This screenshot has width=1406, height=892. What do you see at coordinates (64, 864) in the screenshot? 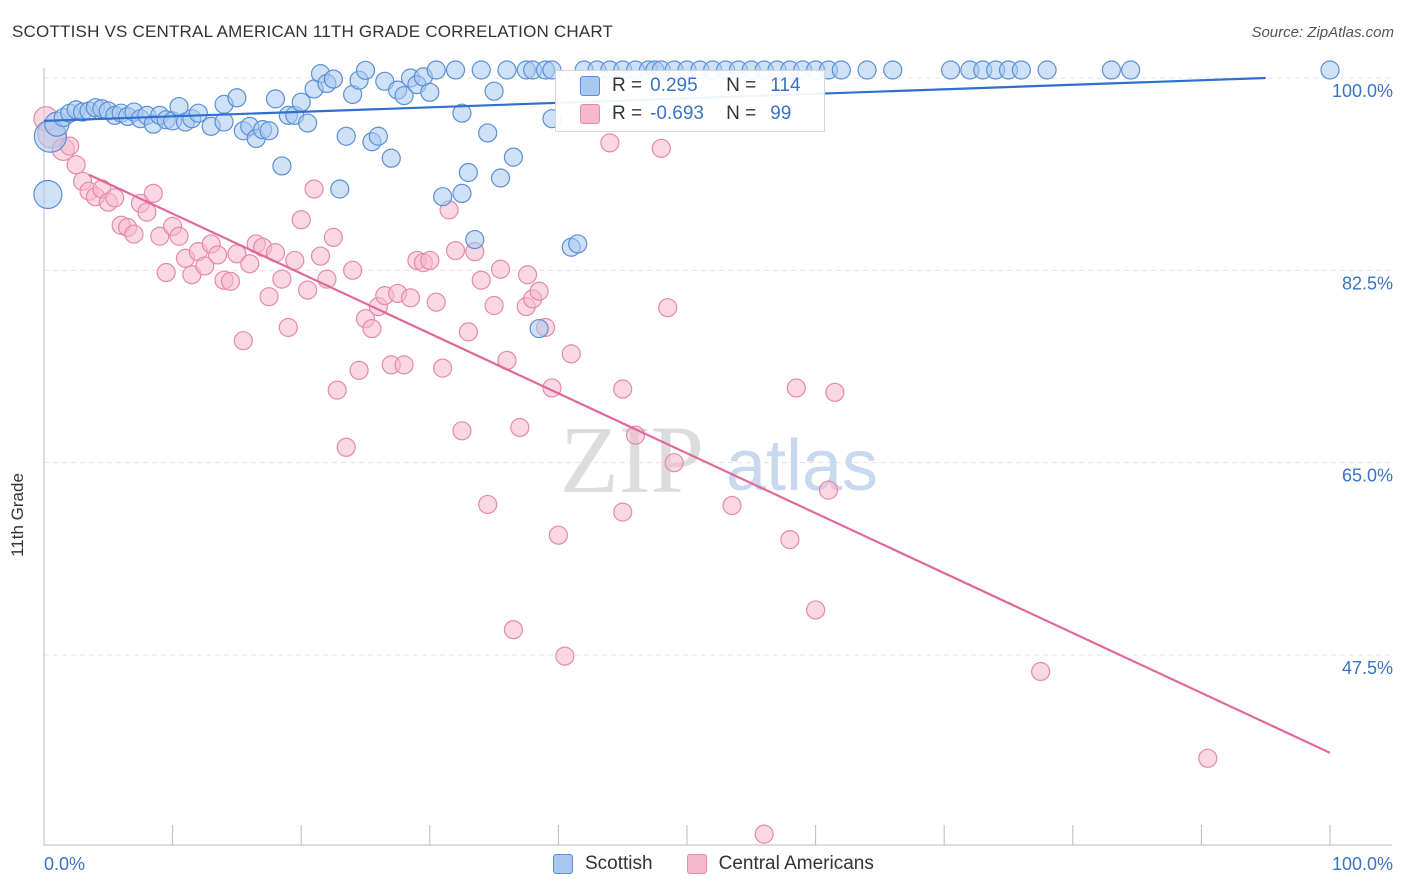
I see `x-tick-label: 0.0%` at bounding box center [64, 864].